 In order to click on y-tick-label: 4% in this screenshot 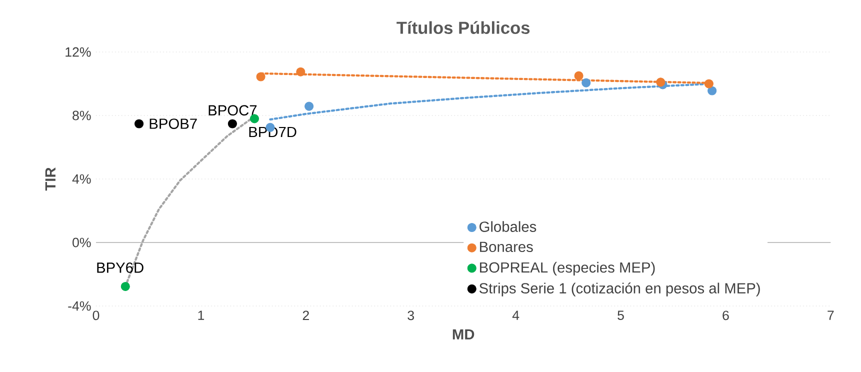, I will do `click(81, 179)`.